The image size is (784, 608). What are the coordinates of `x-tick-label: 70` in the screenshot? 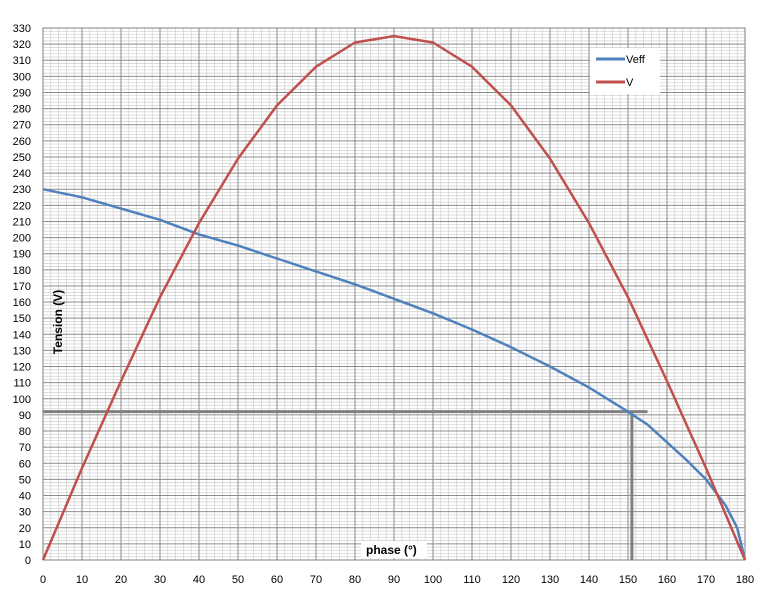 It's located at (316, 580).